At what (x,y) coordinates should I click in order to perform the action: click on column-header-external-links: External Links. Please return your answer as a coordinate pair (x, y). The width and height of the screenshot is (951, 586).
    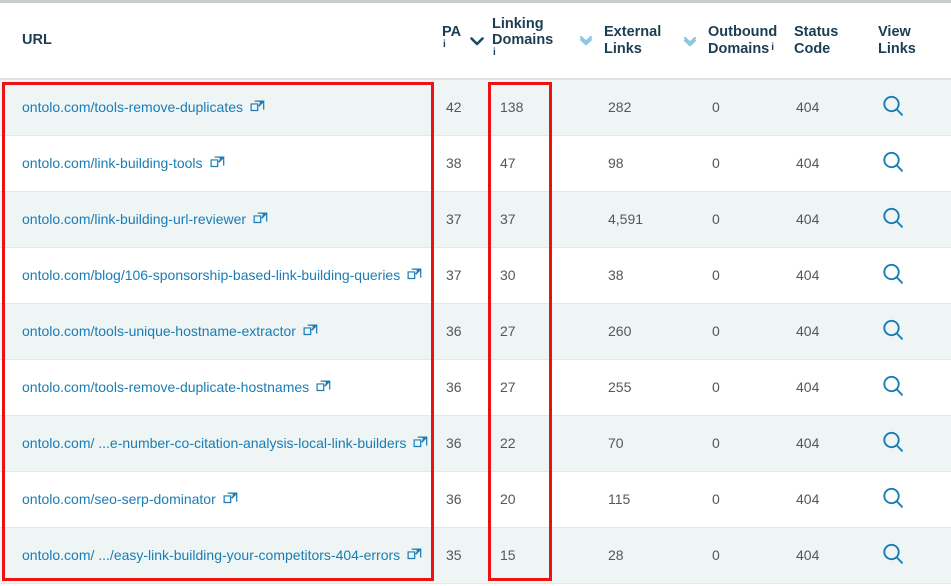
    Looking at the image, I should click on (648, 41).